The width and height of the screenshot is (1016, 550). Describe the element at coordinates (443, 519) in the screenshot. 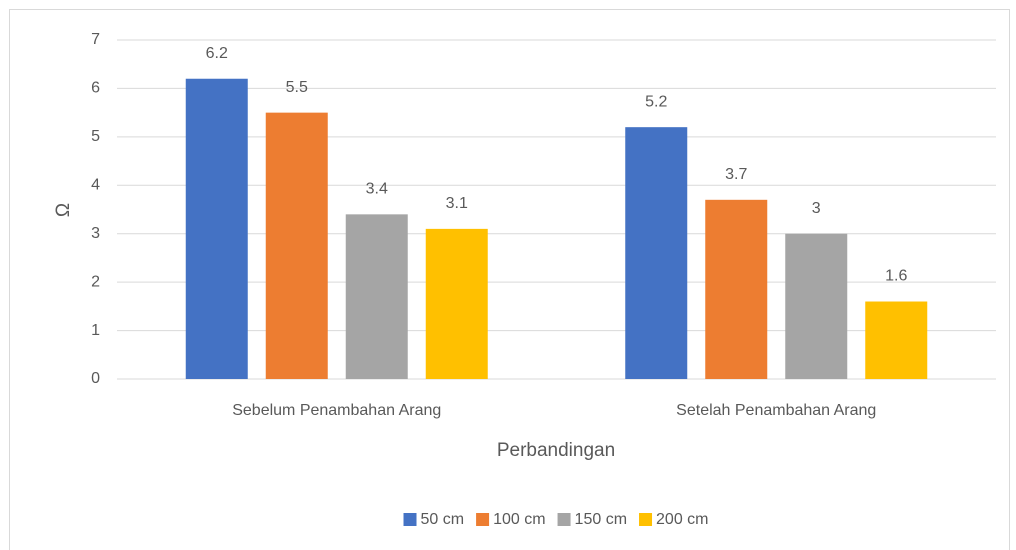

I see `legend-label: 50 cm` at that location.